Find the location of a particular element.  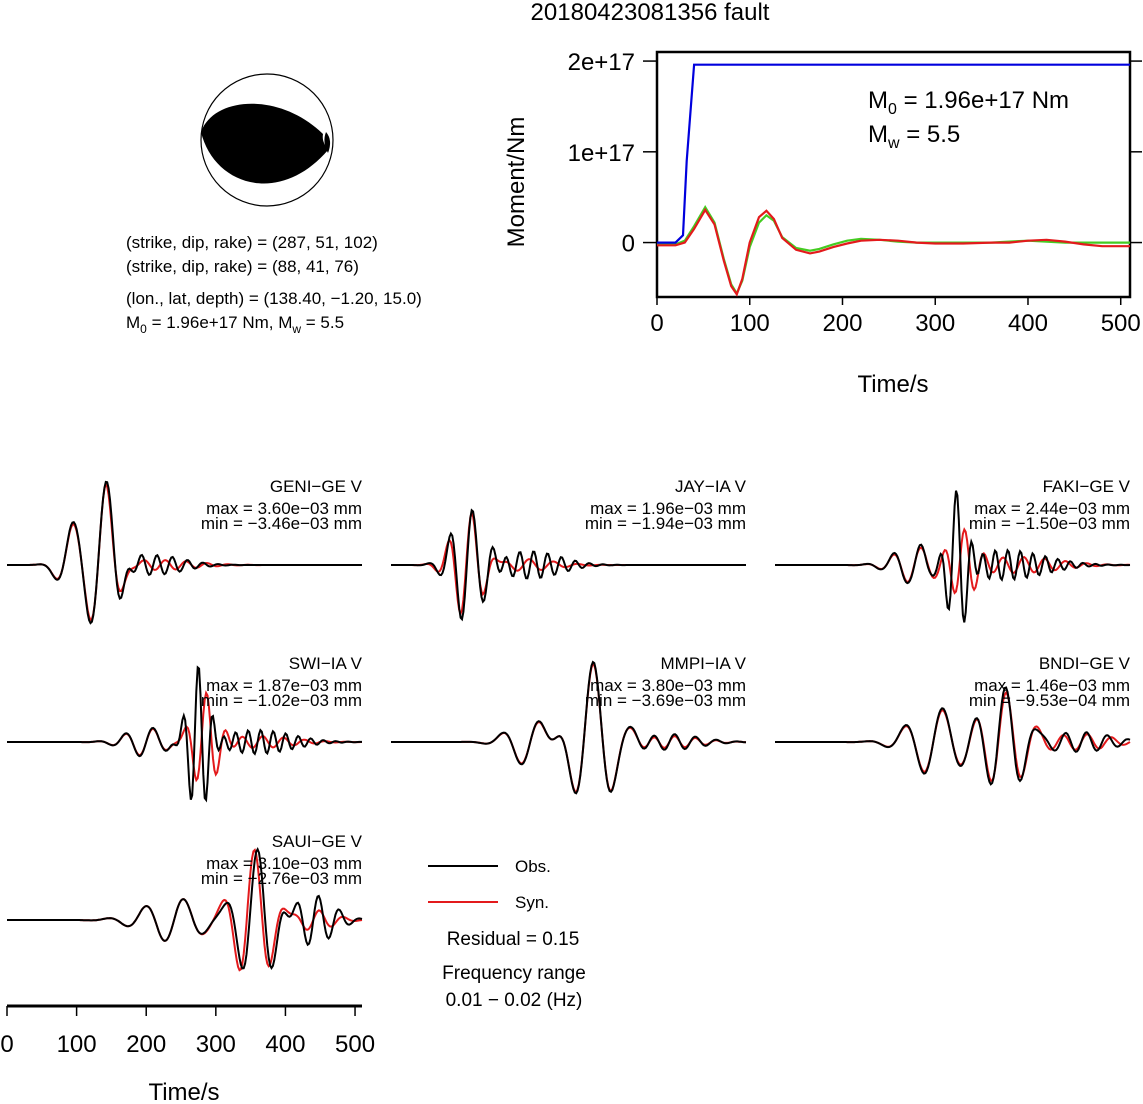

waveform-xtick-label: 500 is located at coordinates (355, 1044).